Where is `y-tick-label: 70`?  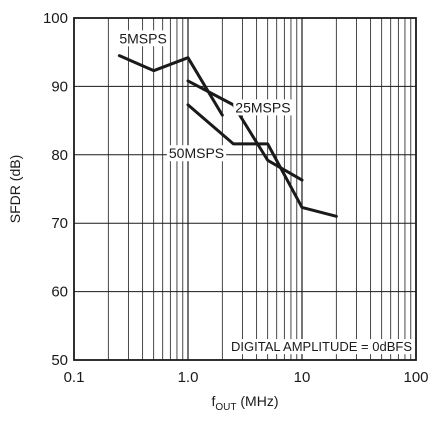 y-tick-label: 70 is located at coordinates (59, 223).